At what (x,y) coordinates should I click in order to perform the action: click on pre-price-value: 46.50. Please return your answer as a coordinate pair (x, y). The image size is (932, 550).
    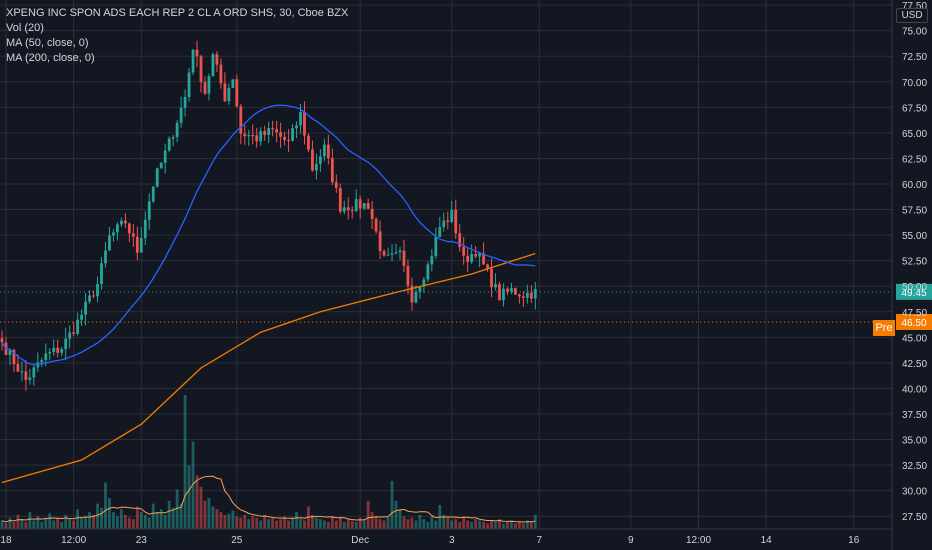
    Looking at the image, I should click on (913, 323).